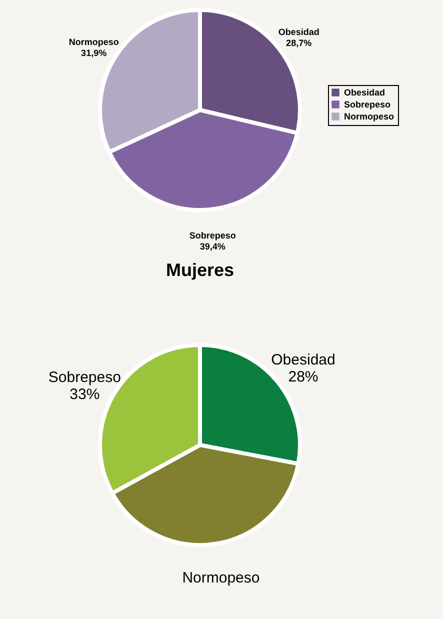 This screenshot has height=619, width=443. Describe the element at coordinates (369, 117) in the screenshot. I see `legend-label: Normopeso` at that location.